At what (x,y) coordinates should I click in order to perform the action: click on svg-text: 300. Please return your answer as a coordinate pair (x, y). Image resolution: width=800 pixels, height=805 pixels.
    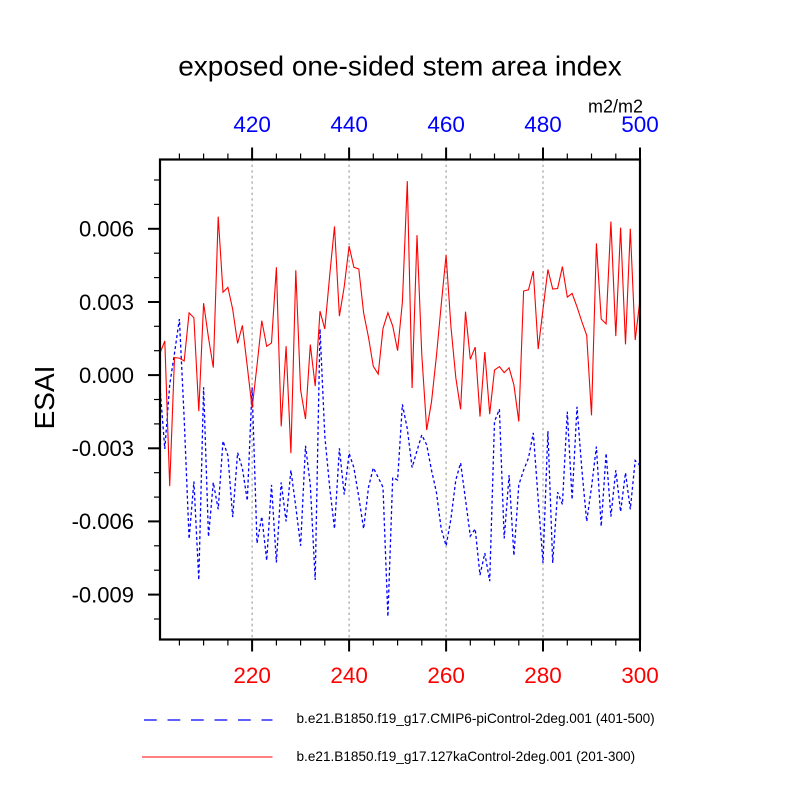
    Looking at the image, I should click on (640, 675).